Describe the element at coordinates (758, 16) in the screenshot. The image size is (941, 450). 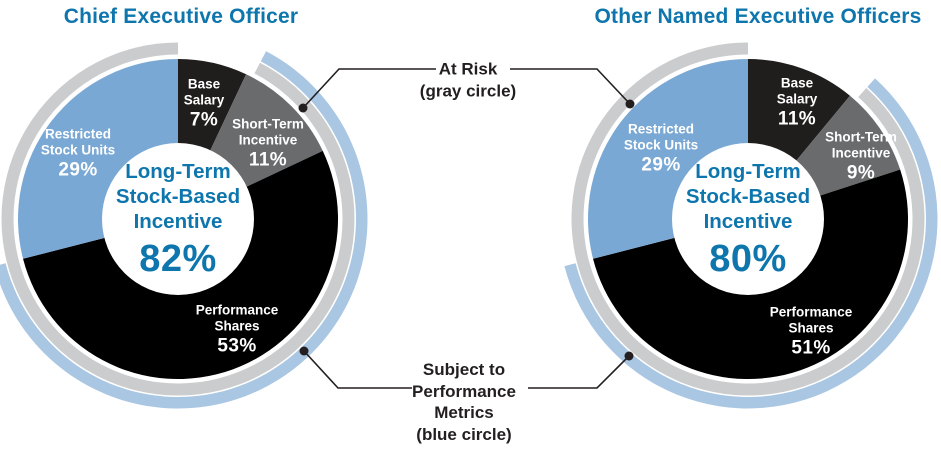
I see `chart-title-other-neos: Other Named Executive Officers` at that location.